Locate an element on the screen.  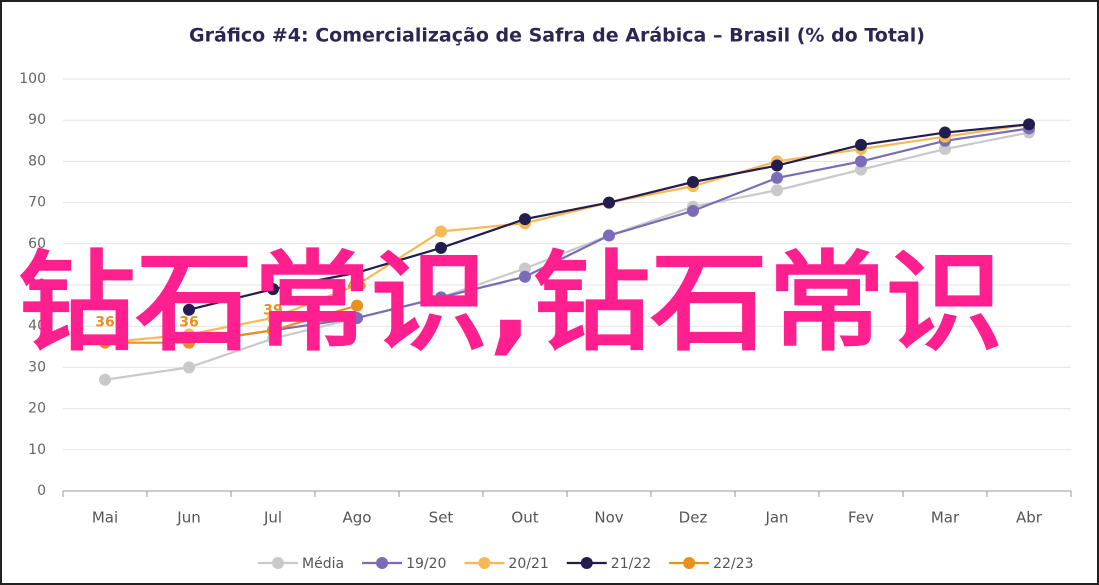
series-line is located at coordinates (231, 324).